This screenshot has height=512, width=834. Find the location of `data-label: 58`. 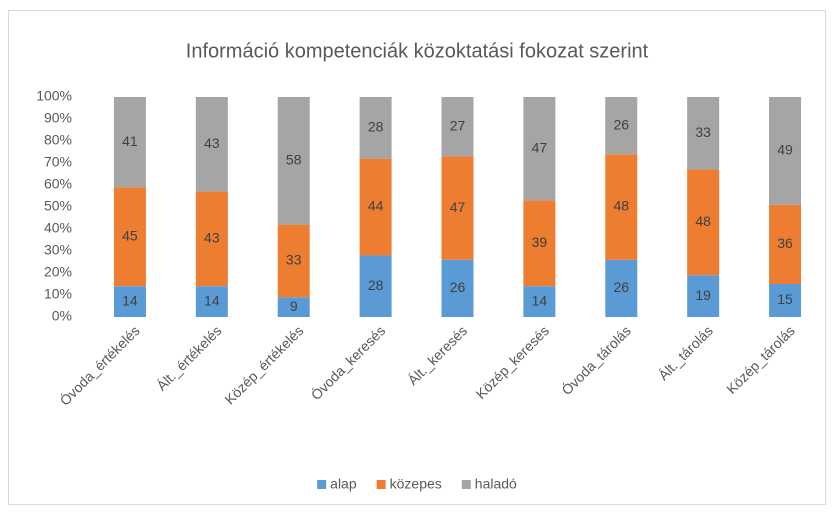

data-label: 58 is located at coordinates (294, 160).